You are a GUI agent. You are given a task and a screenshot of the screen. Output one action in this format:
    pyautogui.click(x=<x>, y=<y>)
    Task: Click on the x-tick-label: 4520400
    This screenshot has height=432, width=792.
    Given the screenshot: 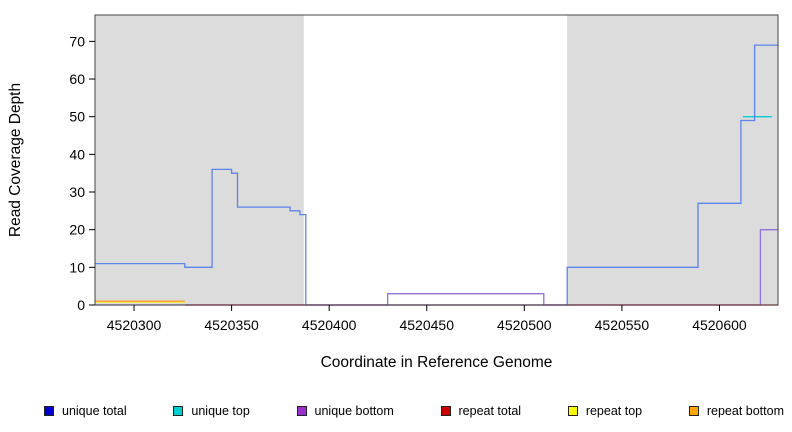 What is the action you would take?
    pyautogui.click(x=329, y=325)
    